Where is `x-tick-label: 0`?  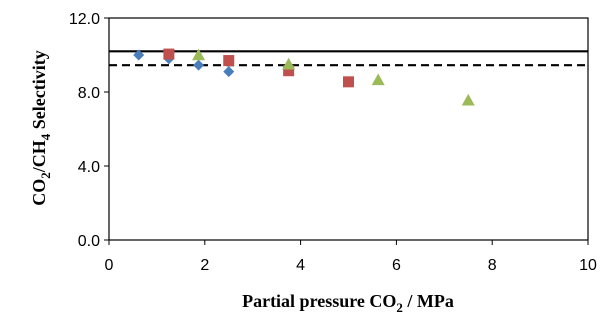
x-tick-label: 0 is located at coordinates (109, 265).